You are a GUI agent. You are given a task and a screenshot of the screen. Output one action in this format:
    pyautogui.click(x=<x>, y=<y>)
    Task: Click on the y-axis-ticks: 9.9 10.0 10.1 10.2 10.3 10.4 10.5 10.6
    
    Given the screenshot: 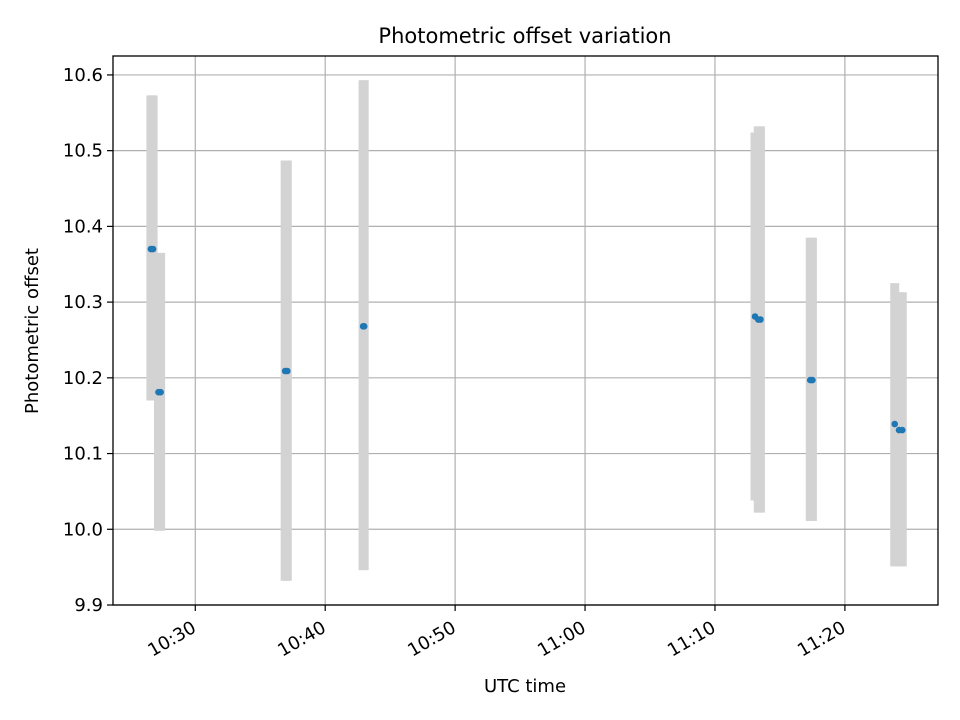 What is the action you would take?
    pyautogui.click(x=88, y=340)
    